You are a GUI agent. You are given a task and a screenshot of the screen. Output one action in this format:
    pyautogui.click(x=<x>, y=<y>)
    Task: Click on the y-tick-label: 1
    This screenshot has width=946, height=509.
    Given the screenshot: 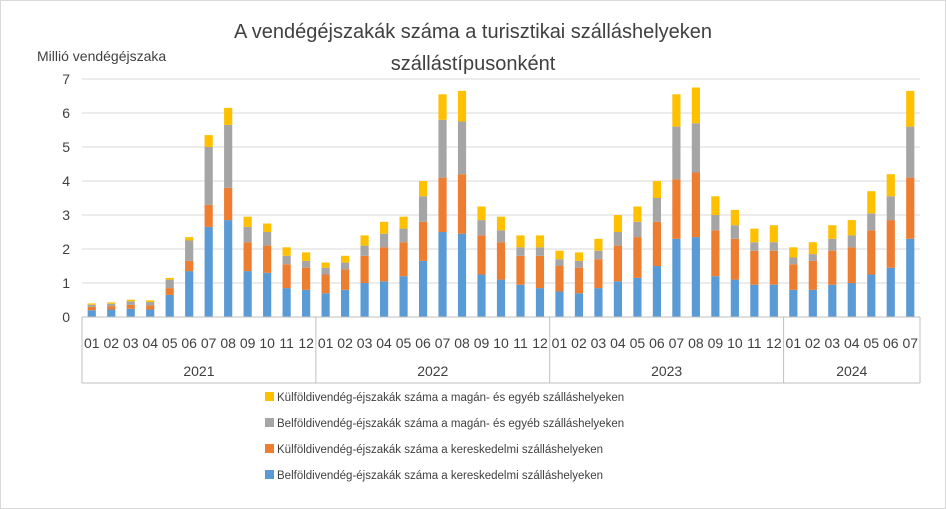 What is the action you would take?
    pyautogui.click(x=66, y=283)
    